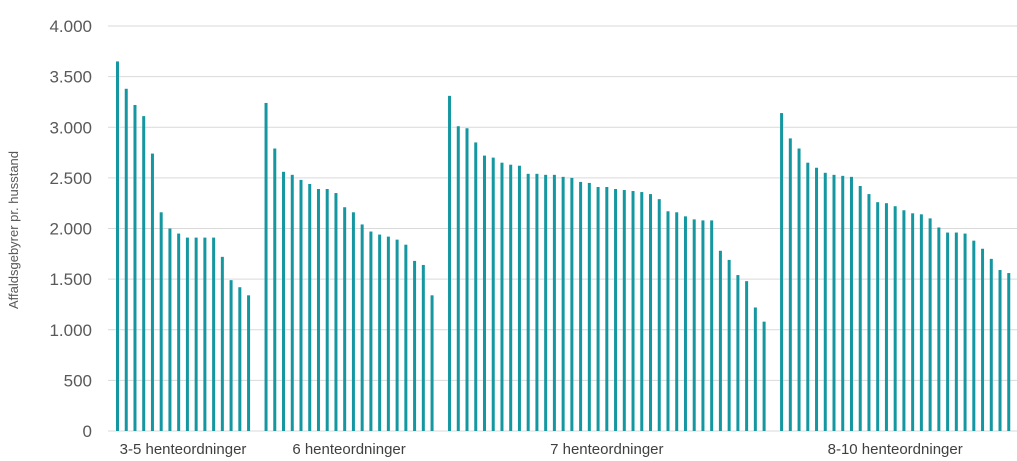 The image size is (1017, 461). I want to click on y-axis-title: Affaldsgebyrer pr. husstand, so click(13, 230).